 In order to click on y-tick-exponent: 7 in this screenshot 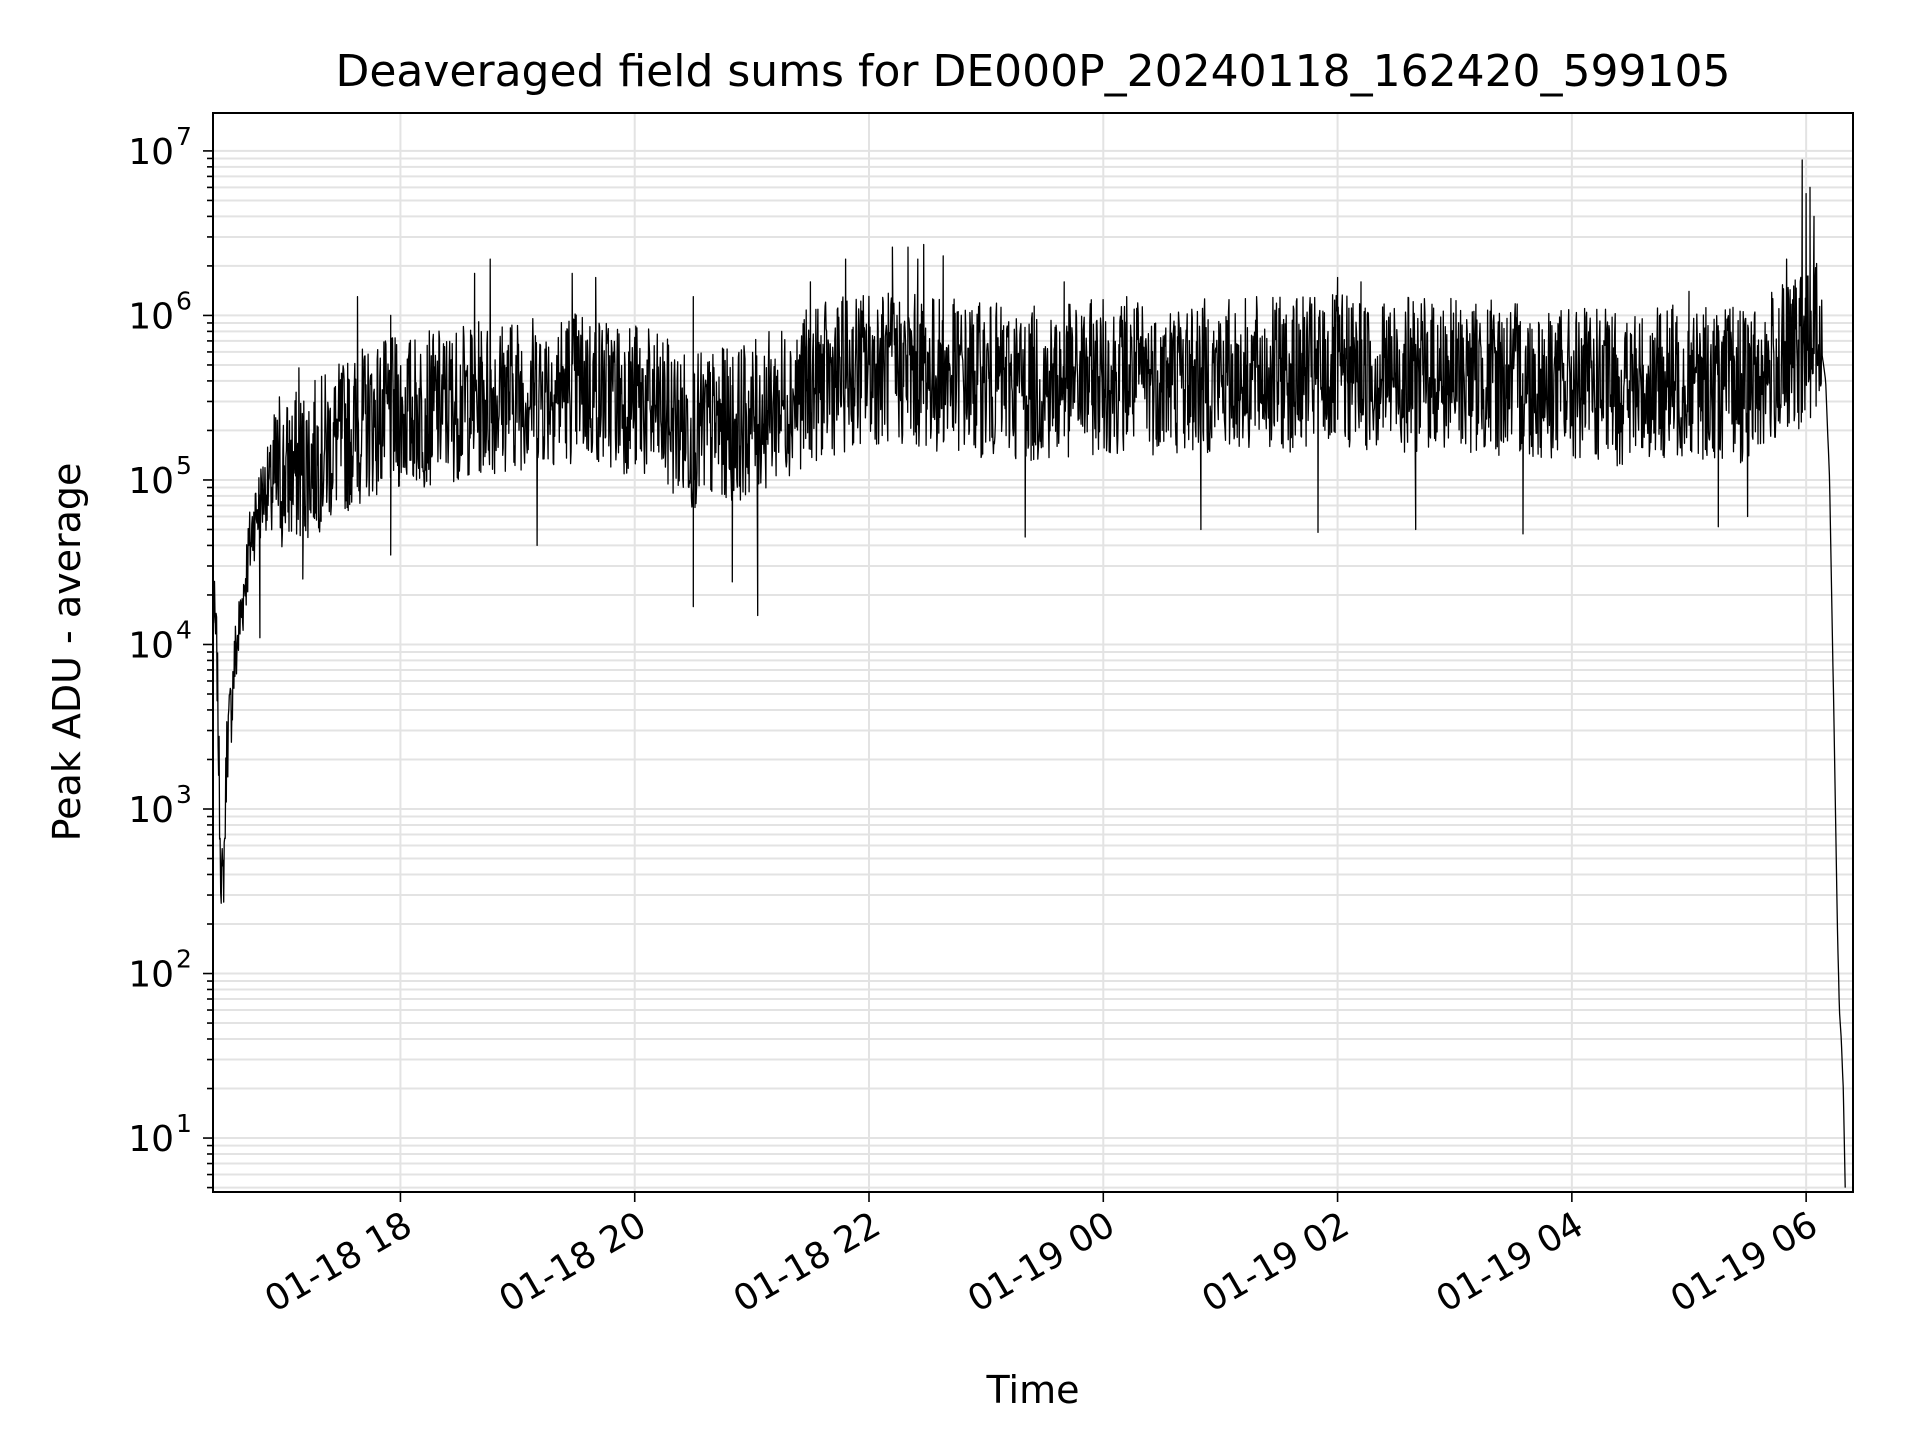, I will do `click(184, 136)`.